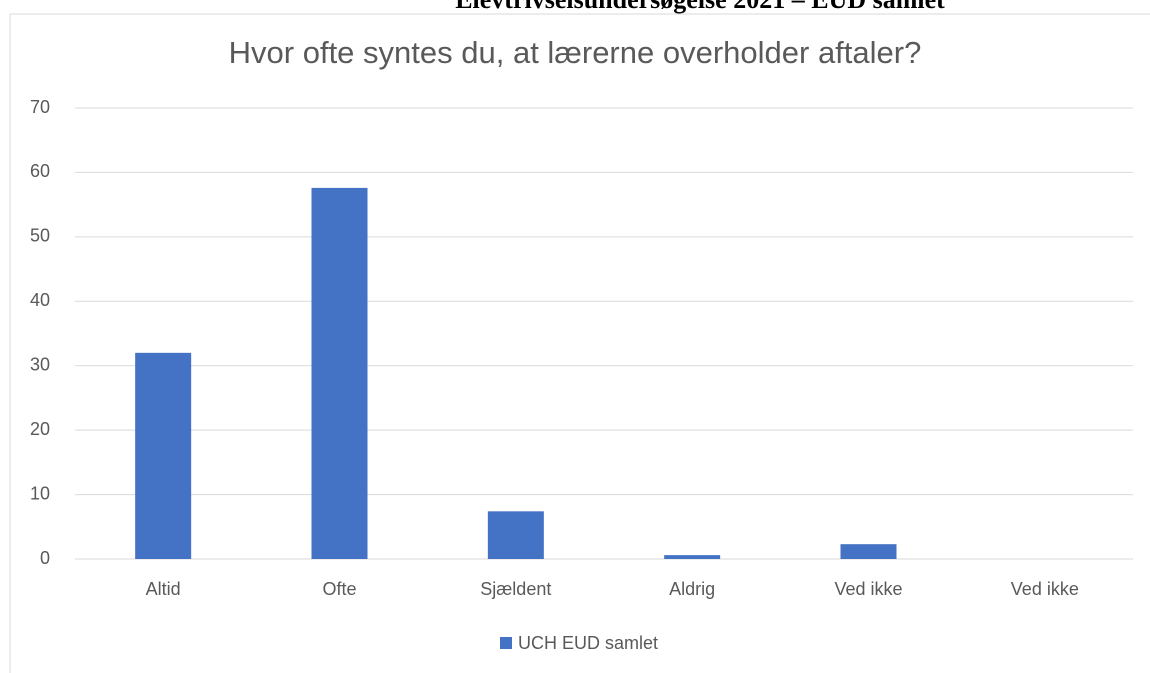 This screenshot has width=1150, height=673. Describe the element at coordinates (163, 589) in the screenshot. I see `x-tick-label: Altid` at that location.